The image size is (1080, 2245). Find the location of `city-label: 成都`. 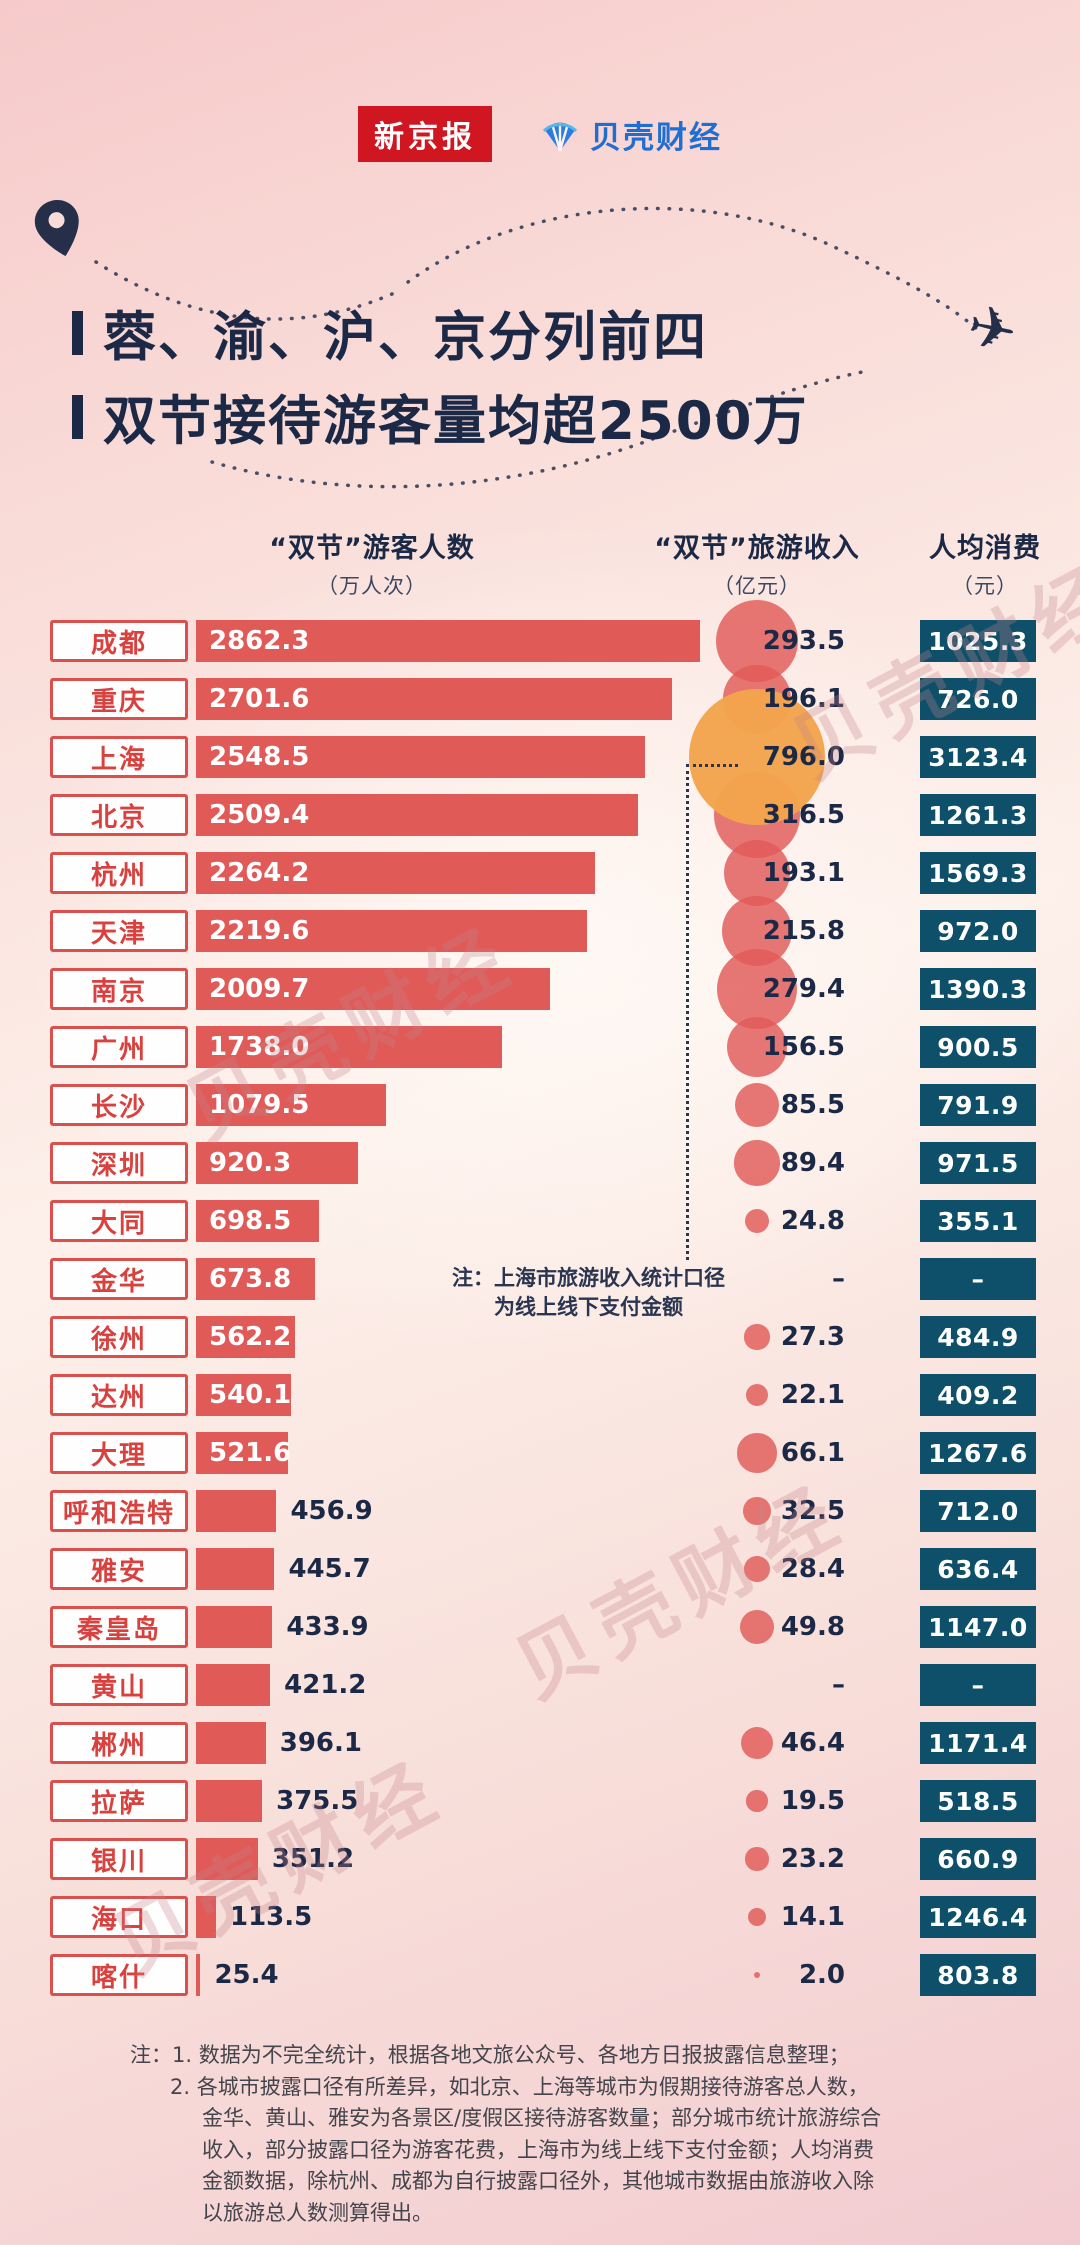

city-label: 成都 is located at coordinates (119, 641).